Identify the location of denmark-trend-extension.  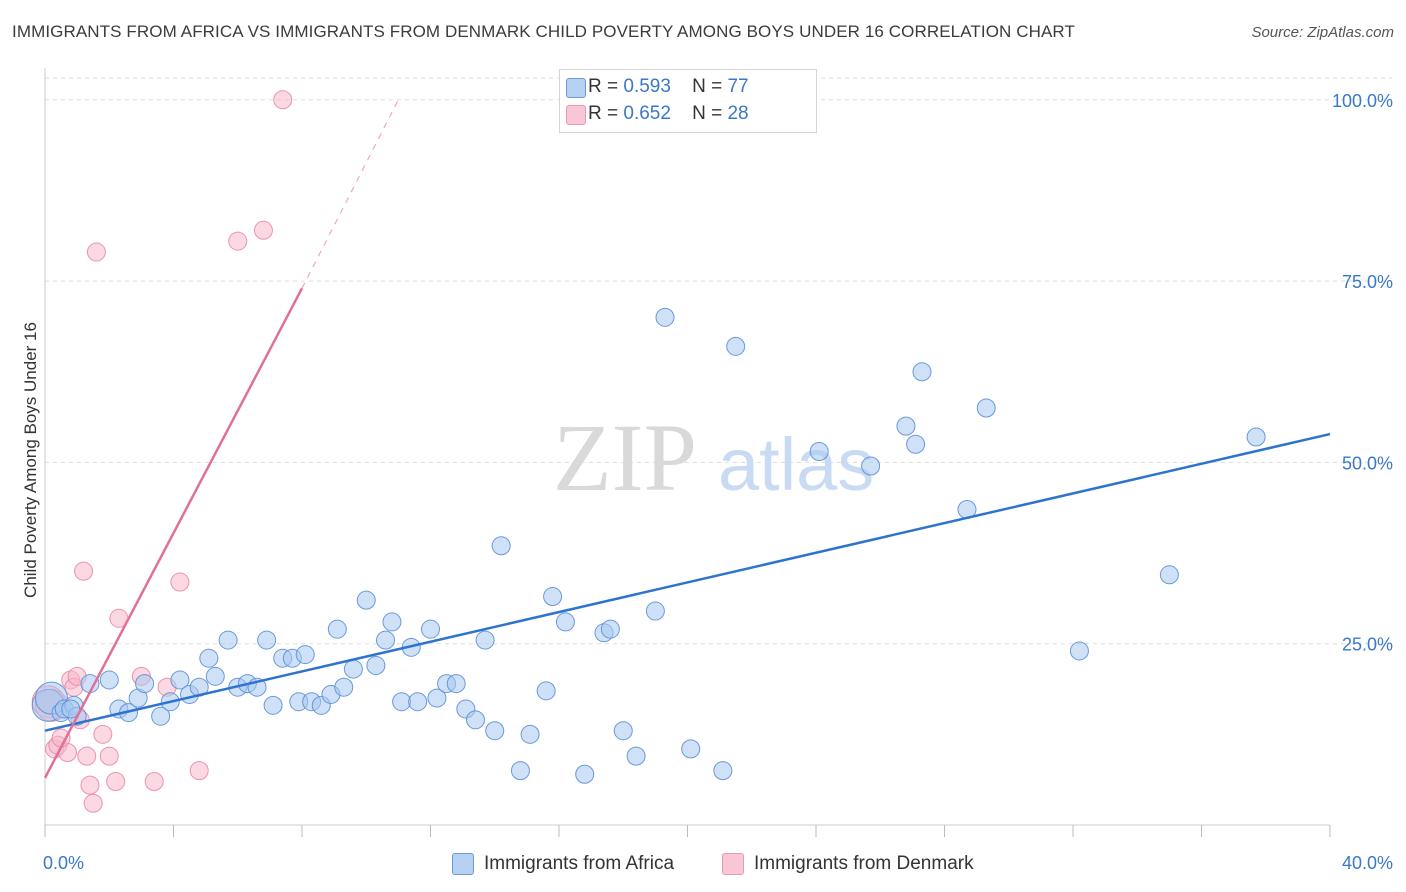
(350, 194).